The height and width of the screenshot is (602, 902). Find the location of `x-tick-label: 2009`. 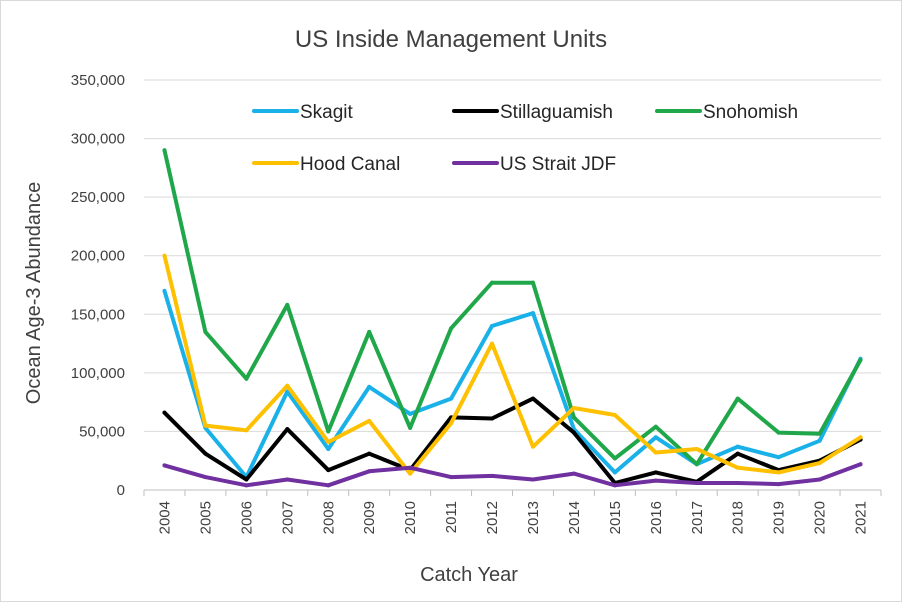

x-tick-label: 2009 is located at coordinates (369, 517).